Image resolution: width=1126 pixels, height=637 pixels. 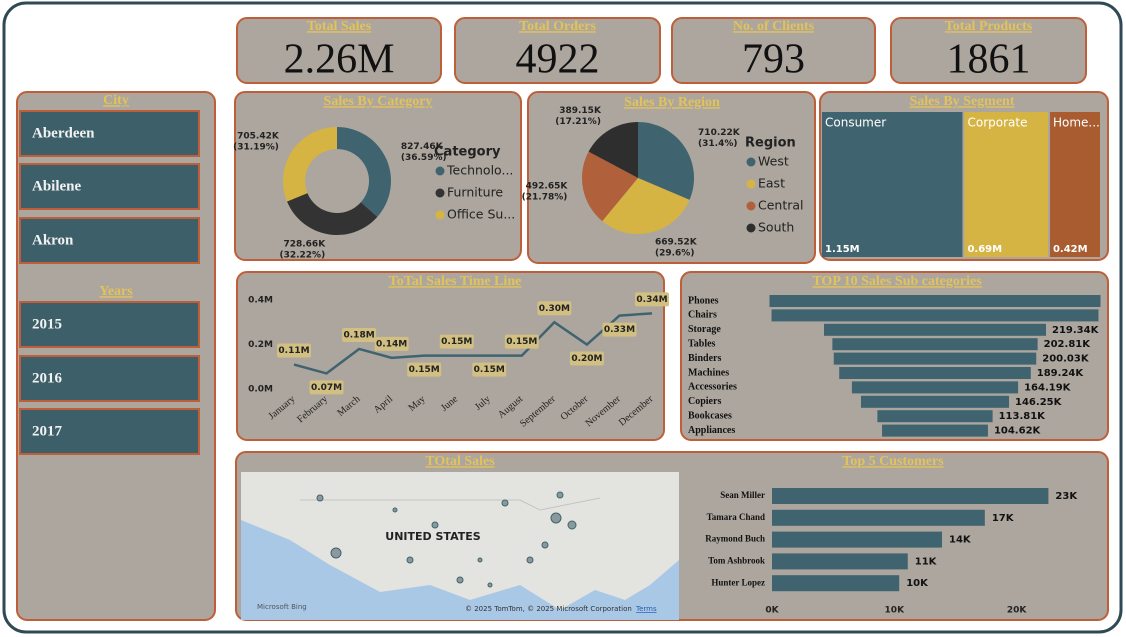 I want to click on category-label: Sean Miller, so click(x=742, y=495).